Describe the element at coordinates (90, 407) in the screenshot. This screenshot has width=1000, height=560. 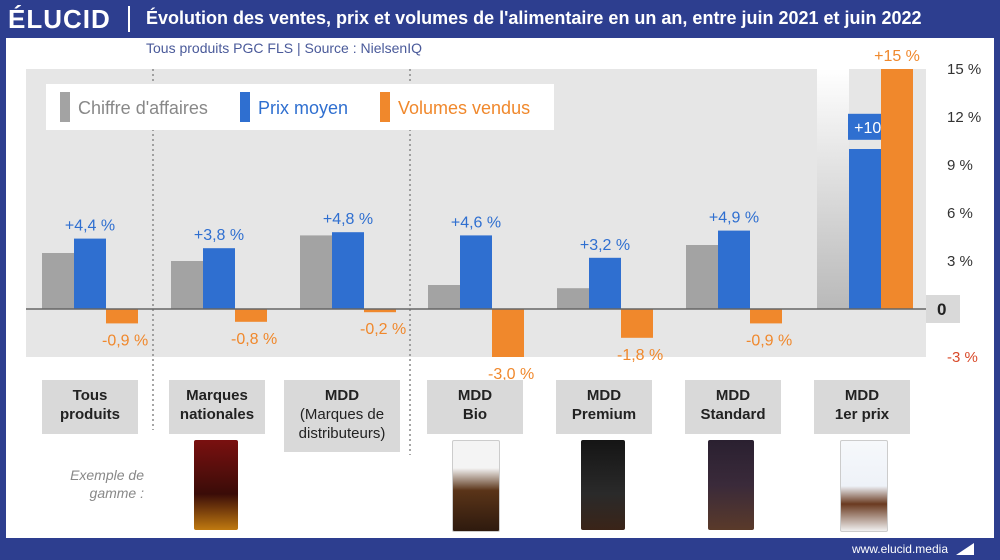
I see `category-label-tous-produits: Tous produits` at that location.